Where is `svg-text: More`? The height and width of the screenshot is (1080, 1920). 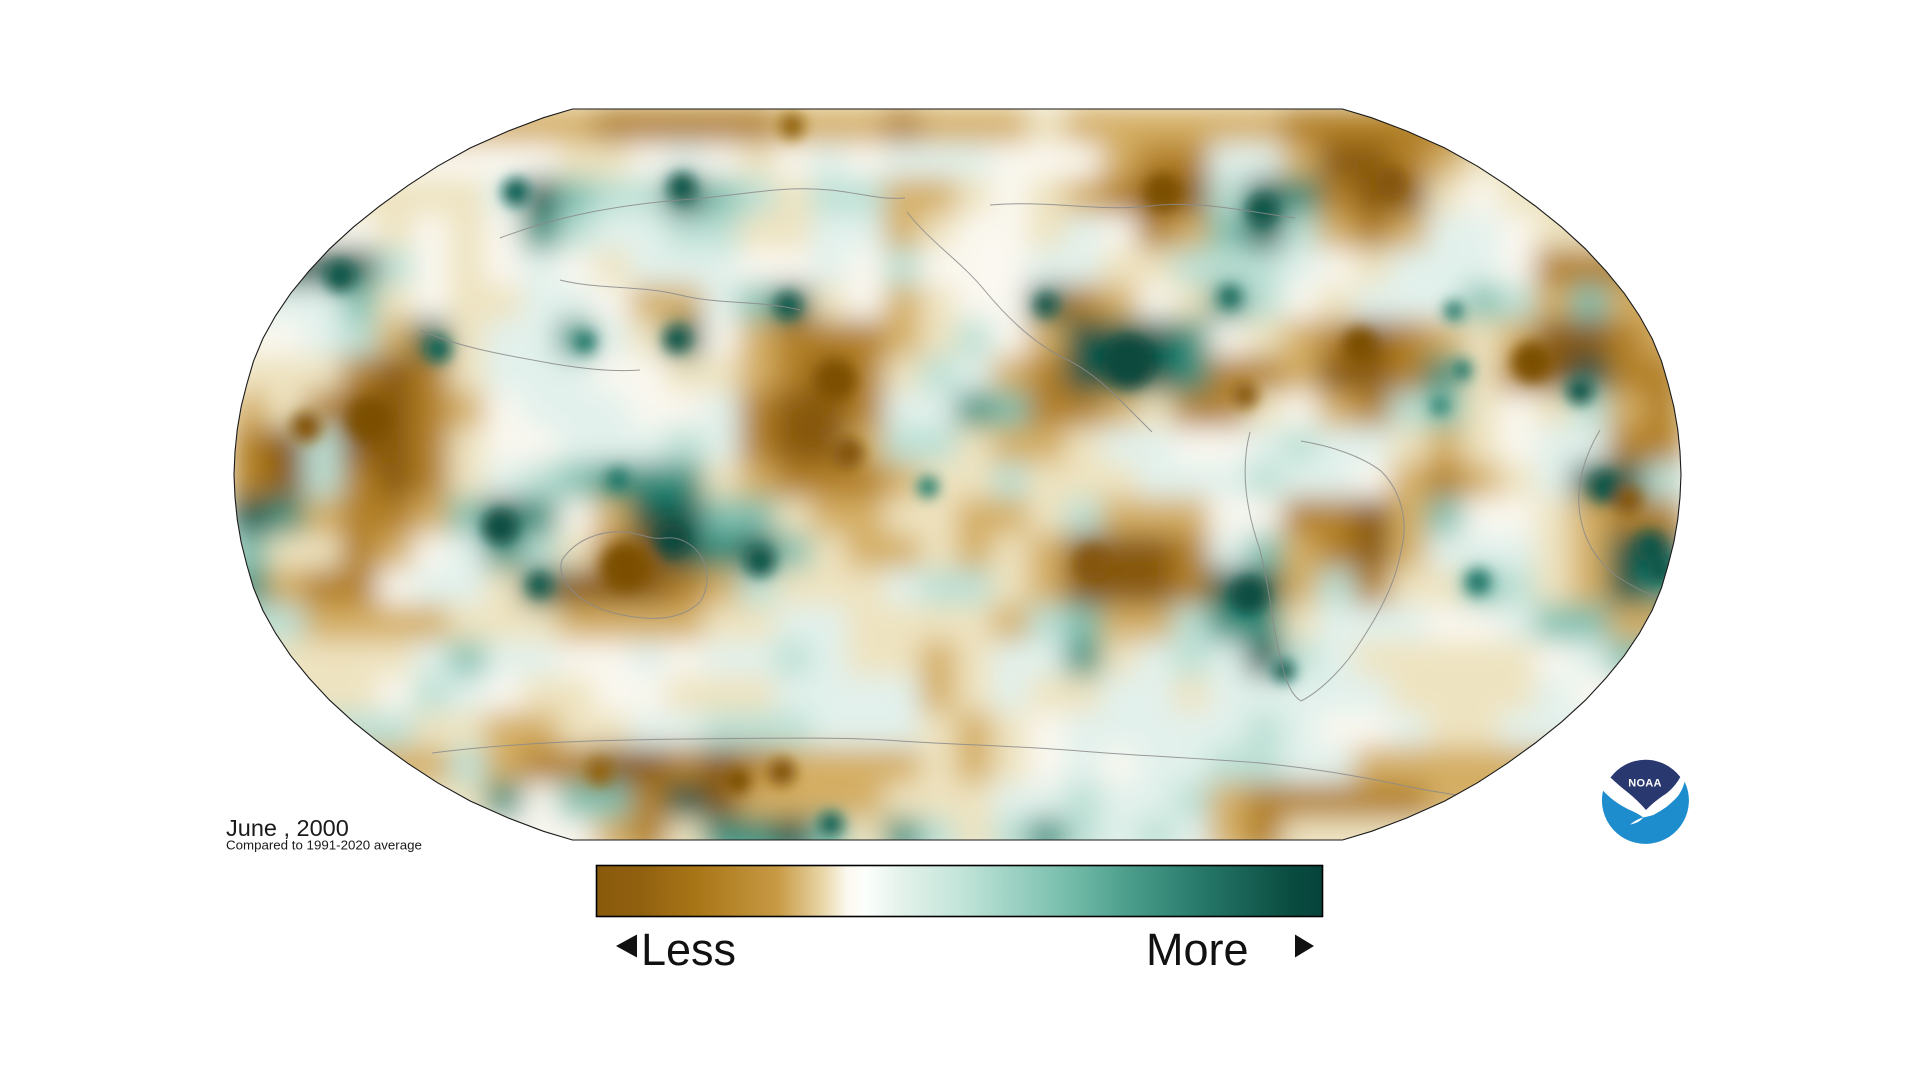
svg-text: More is located at coordinates (1197, 949).